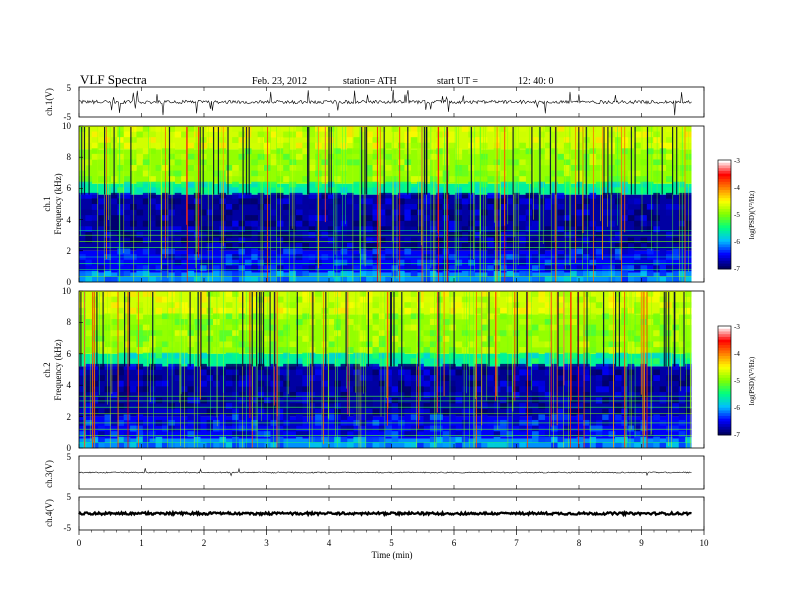 The image size is (792, 612). I want to click on ch2-spec-ytick-2: 2, so click(69, 417).